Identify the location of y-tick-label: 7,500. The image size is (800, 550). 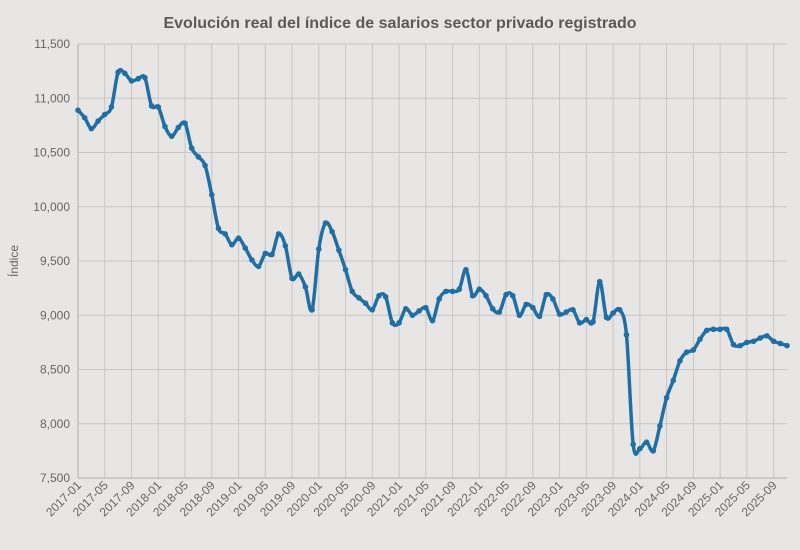
(55, 478).